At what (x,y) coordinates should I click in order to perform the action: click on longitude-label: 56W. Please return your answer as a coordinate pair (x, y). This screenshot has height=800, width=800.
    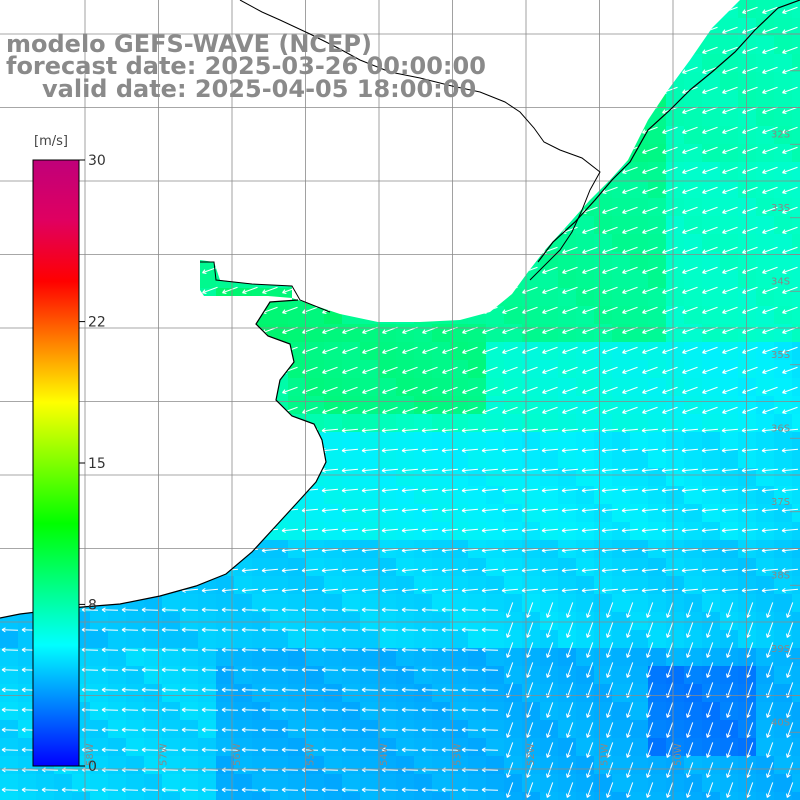
    Looking at the image, I should click on (237, 754).